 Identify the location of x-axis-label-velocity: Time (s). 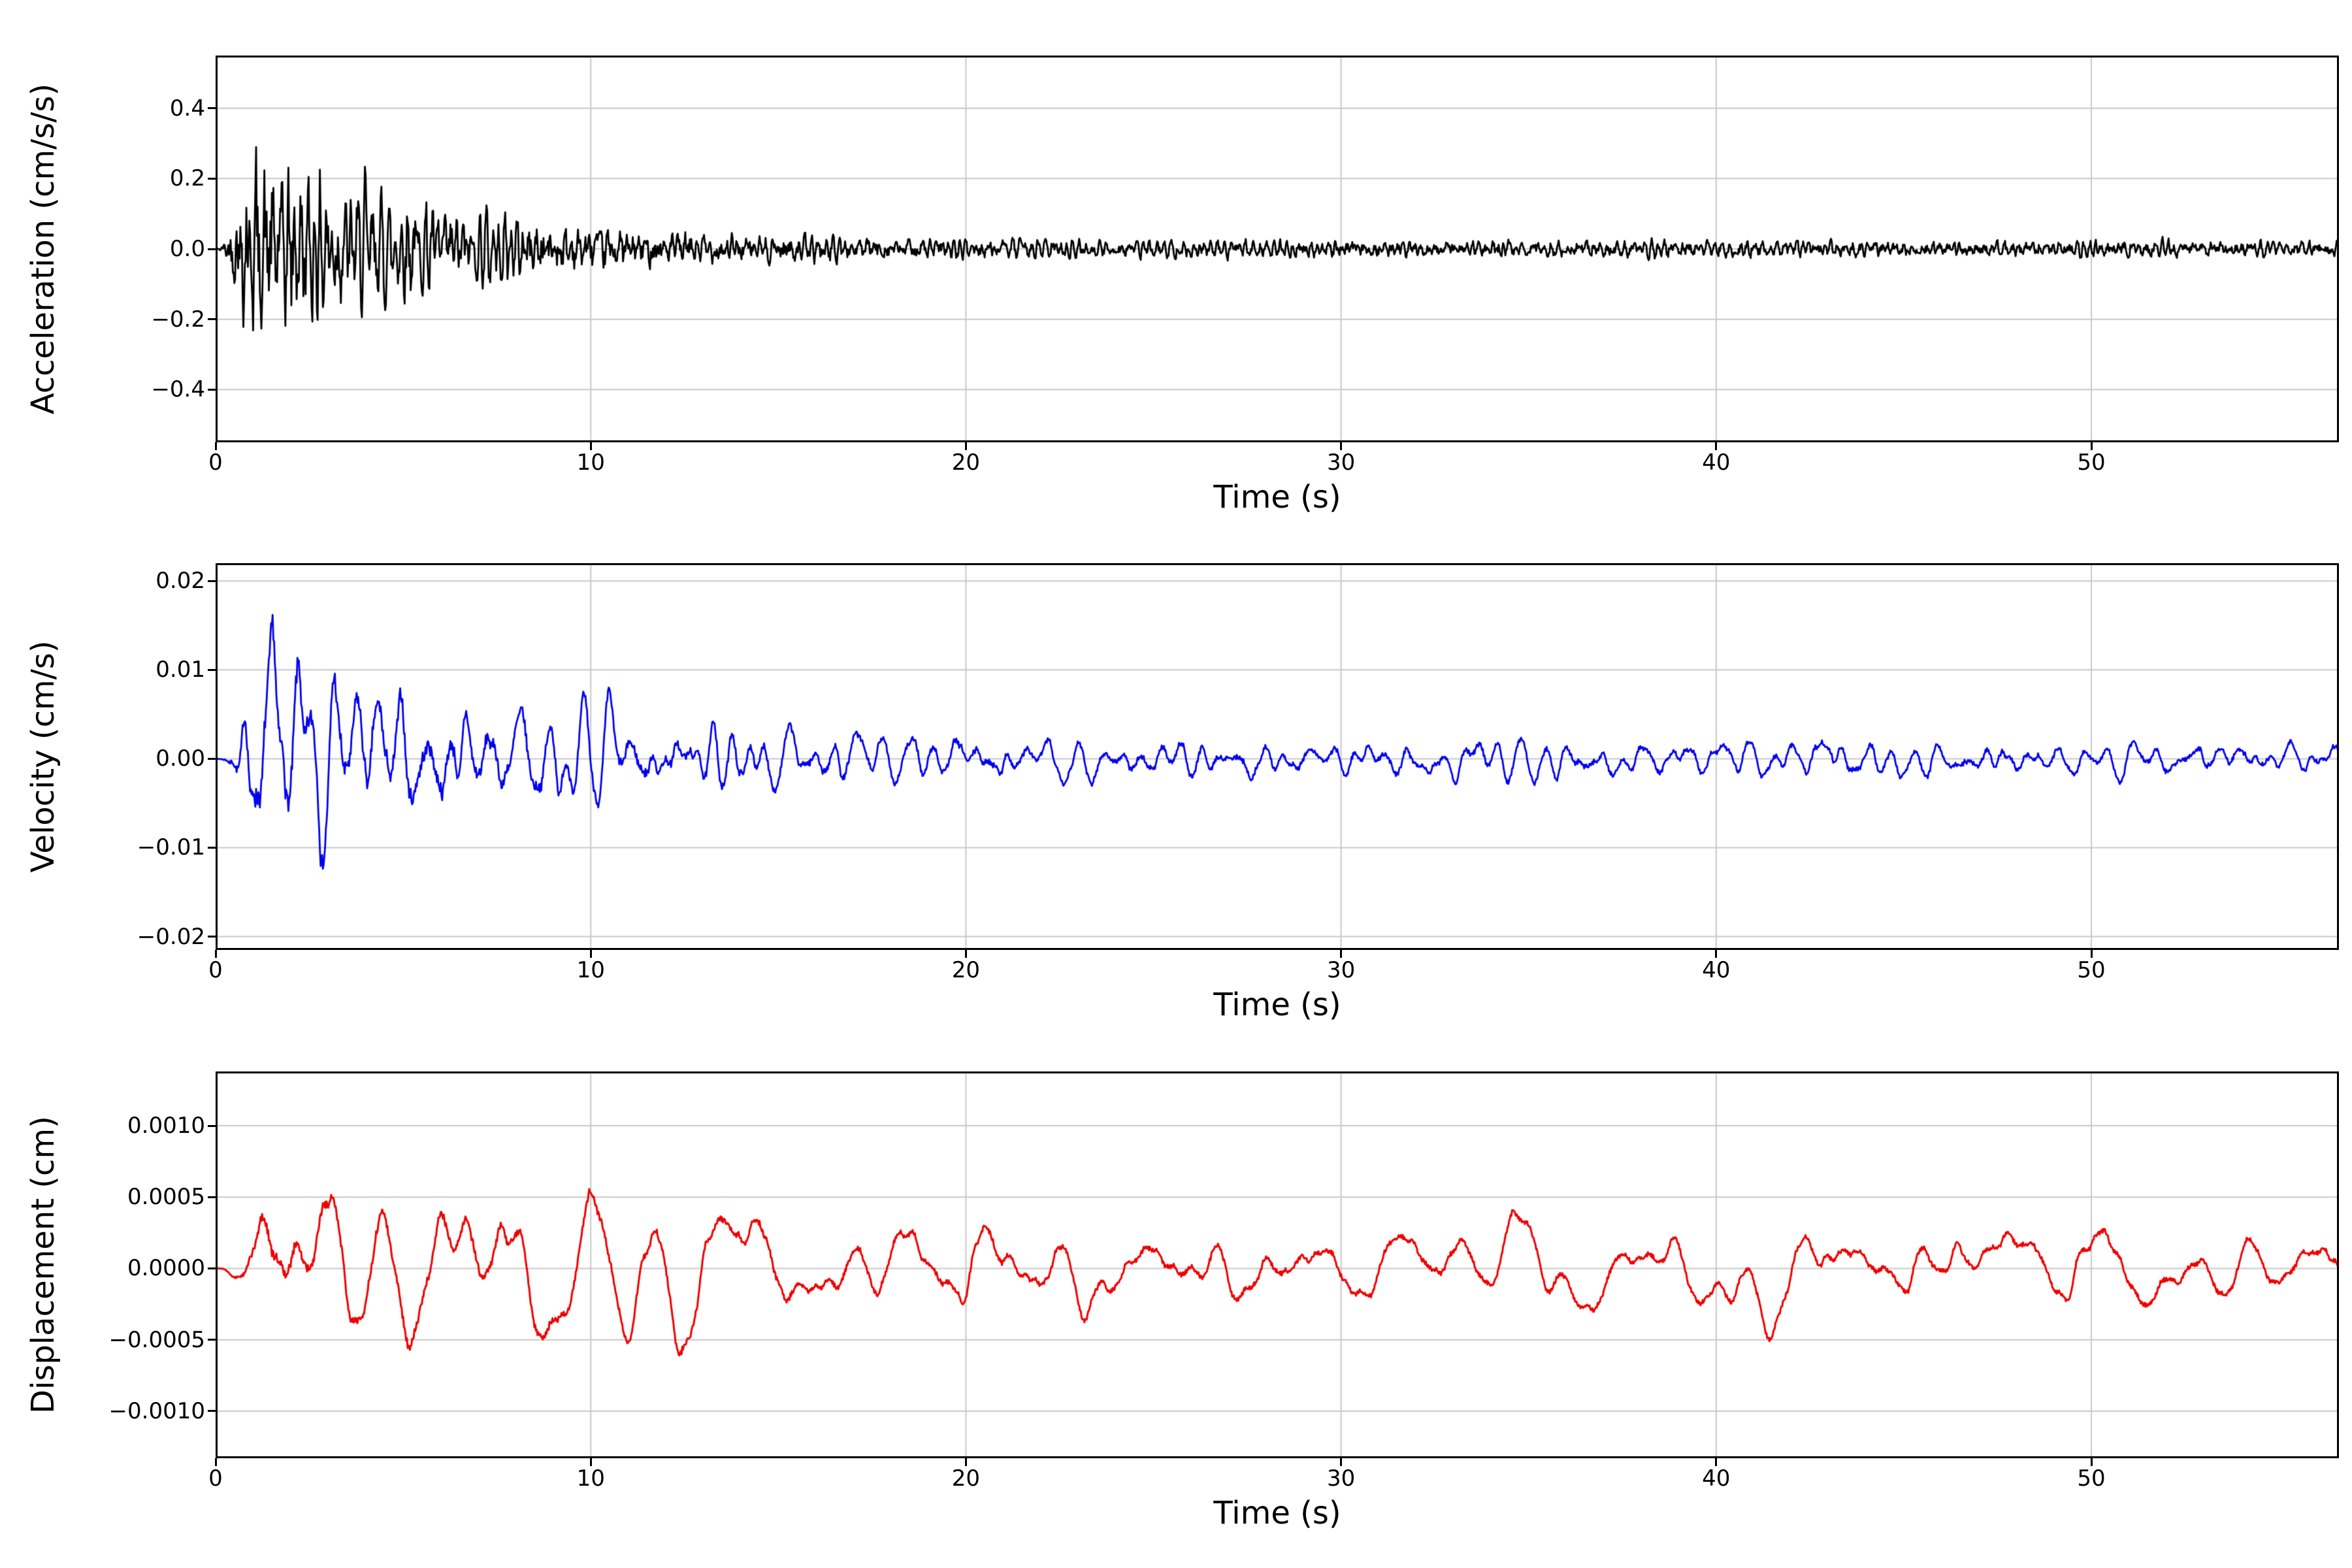
(1277, 1005).